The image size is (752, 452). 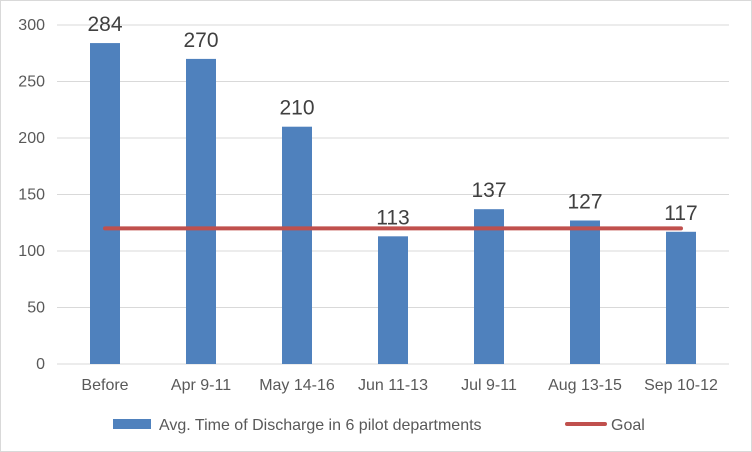 I want to click on x-tick-label: Jun 11-13, so click(x=393, y=385).